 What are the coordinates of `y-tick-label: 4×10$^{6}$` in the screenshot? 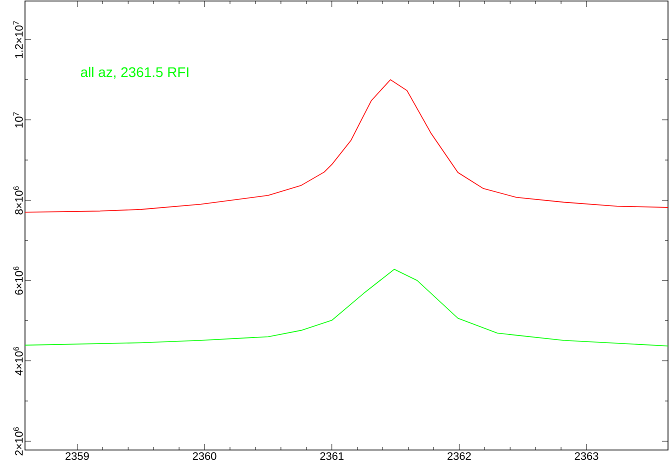 It's located at (18, 361).